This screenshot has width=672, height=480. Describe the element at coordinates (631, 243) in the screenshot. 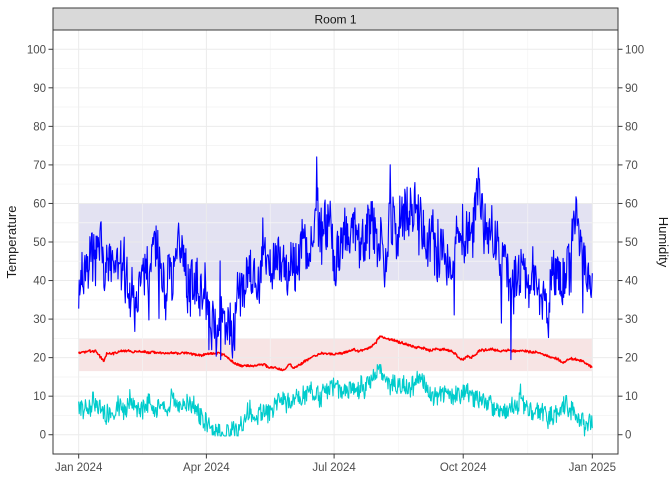

I see `right-axis-tick-label: 50` at that location.